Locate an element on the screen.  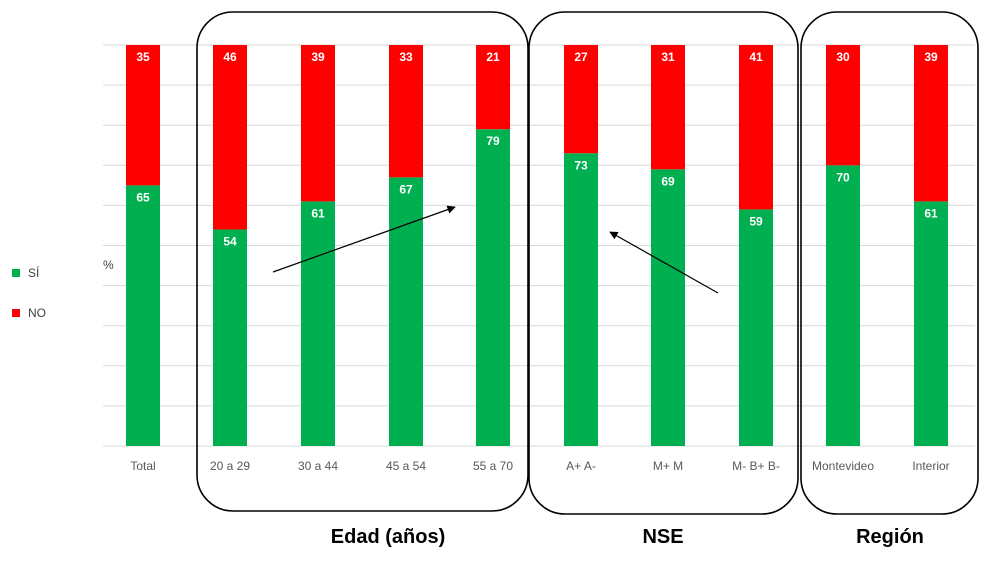
legend-item-no: NO is located at coordinates (29, 313).